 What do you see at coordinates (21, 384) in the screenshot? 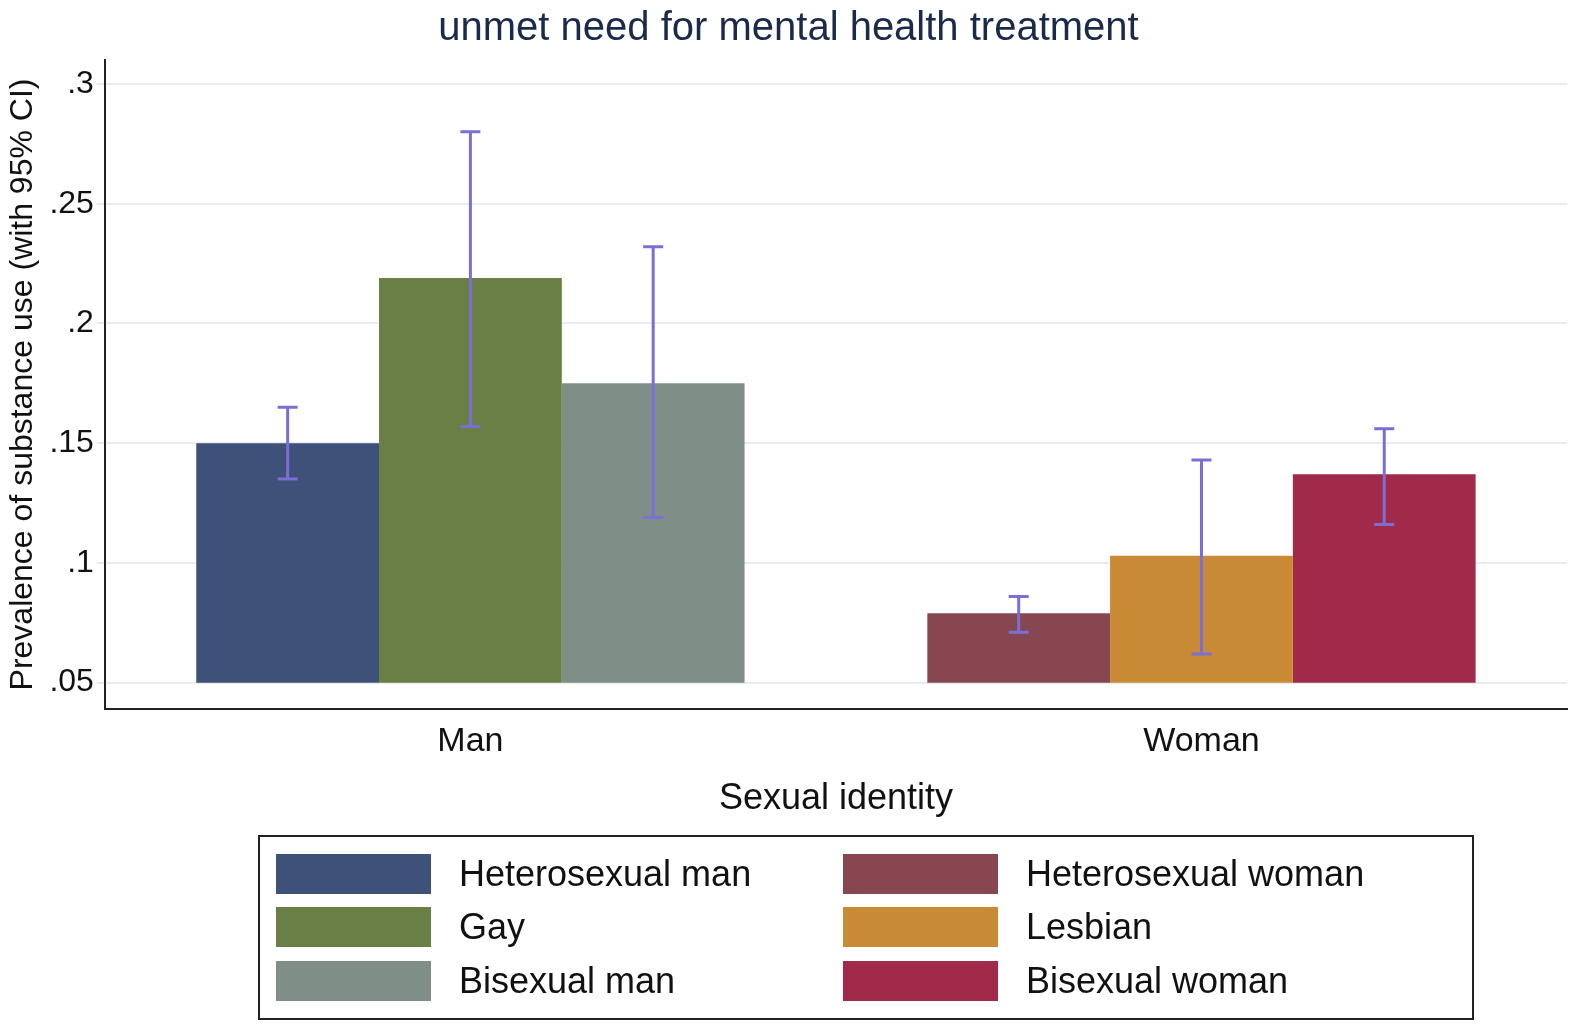
I see `y-axis-title: Prevalence of substance use (with 95% CI)` at bounding box center [21, 384].